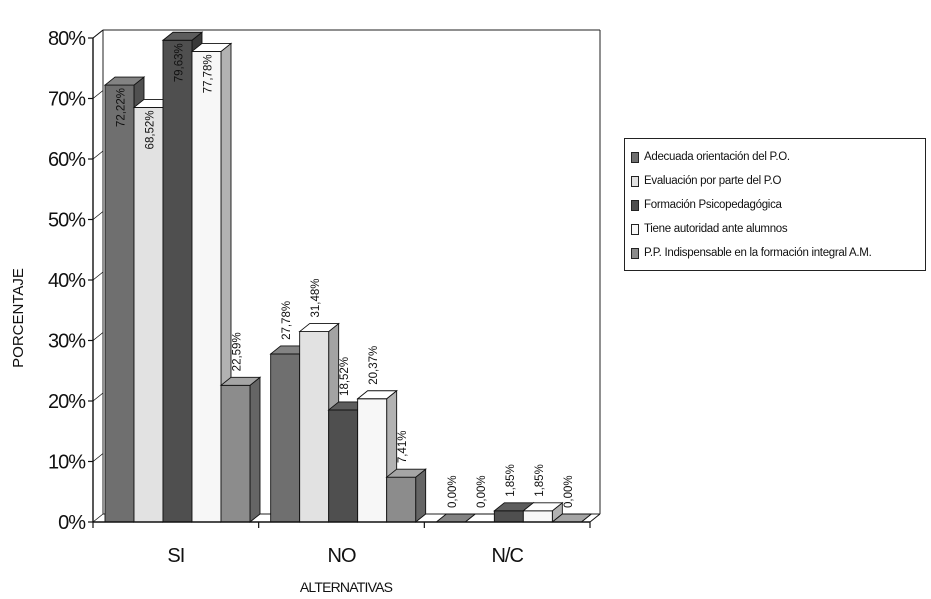 This screenshot has height=599, width=931. I want to click on y-axis-title: PORCENTAJE, so click(18, 318).